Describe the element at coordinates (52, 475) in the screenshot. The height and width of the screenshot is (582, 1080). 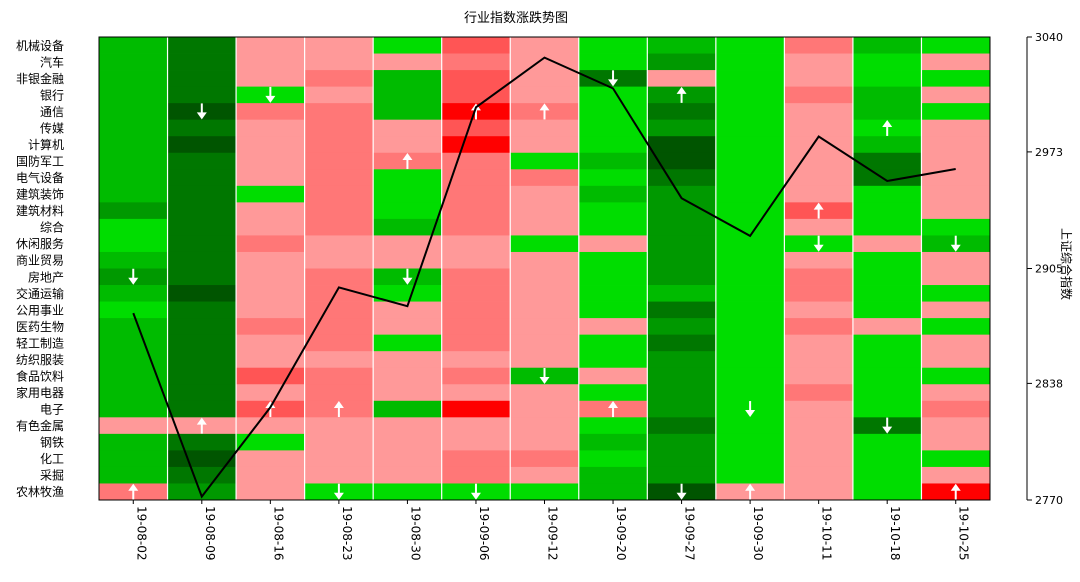
I see `industry-label: 采掘` at that location.